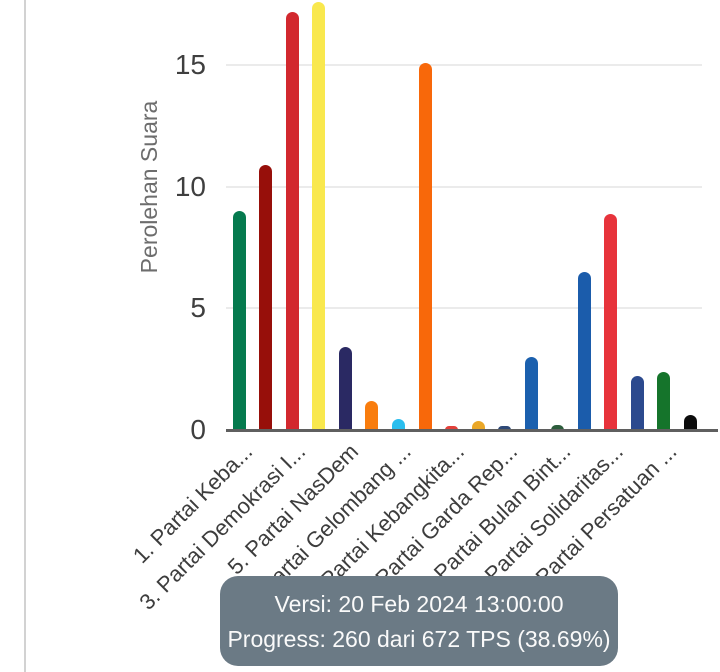  Describe the element at coordinates (198, 429) in the screenshot. I see `y-tick-label-0: 0` at that location.